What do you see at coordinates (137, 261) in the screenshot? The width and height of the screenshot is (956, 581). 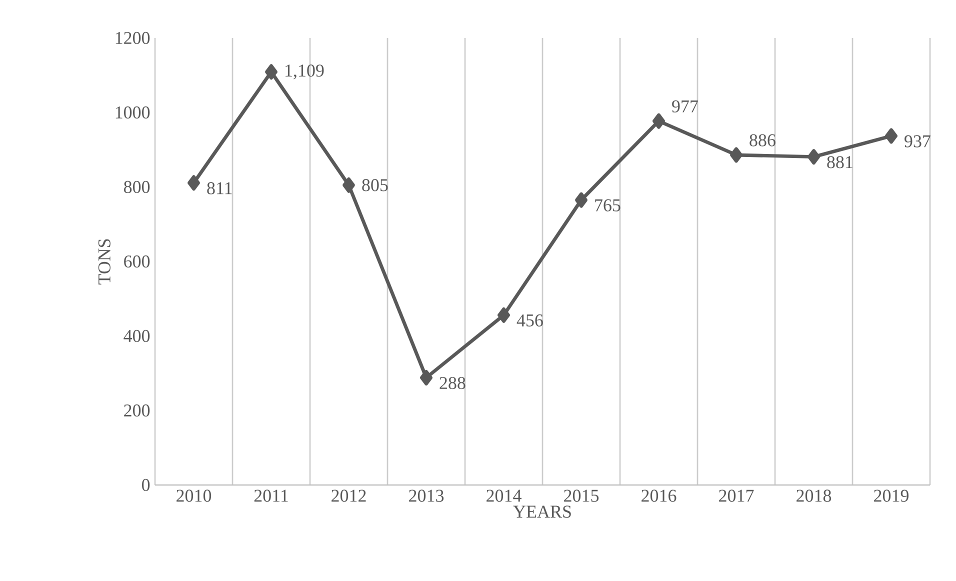 I see `y-tick-label: 600` at bounding box center [137, 261].